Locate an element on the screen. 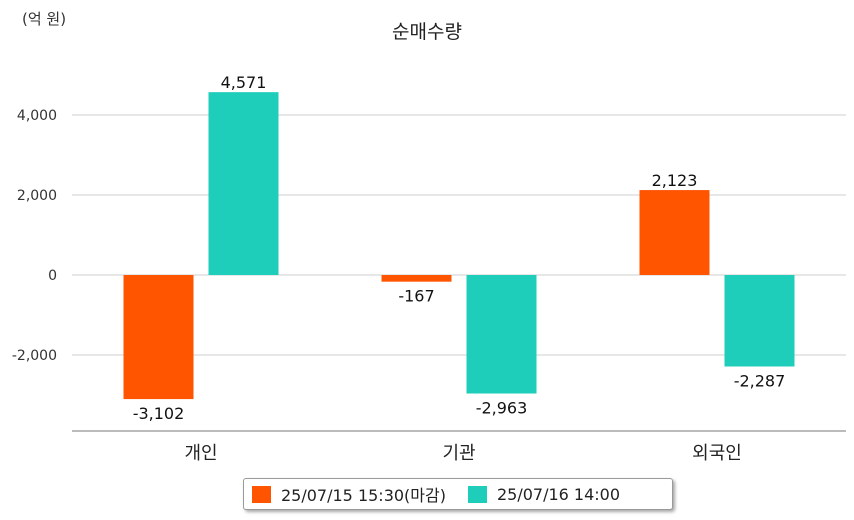 This screenshot has height=520, width=854. data-label: -2,963 is located at coordinates (502, 408).